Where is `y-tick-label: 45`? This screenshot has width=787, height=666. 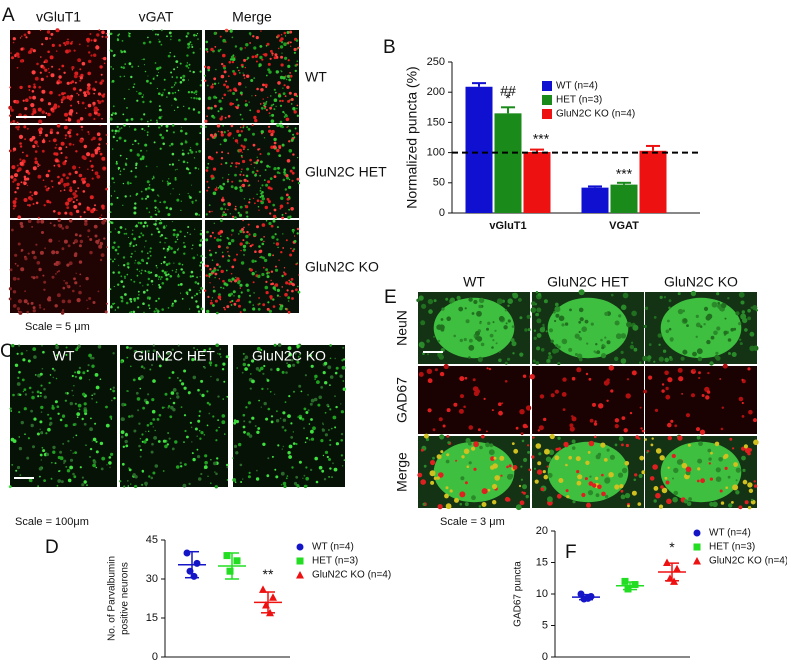 y-tick-label: 45 is located at coordinates (152, 540).